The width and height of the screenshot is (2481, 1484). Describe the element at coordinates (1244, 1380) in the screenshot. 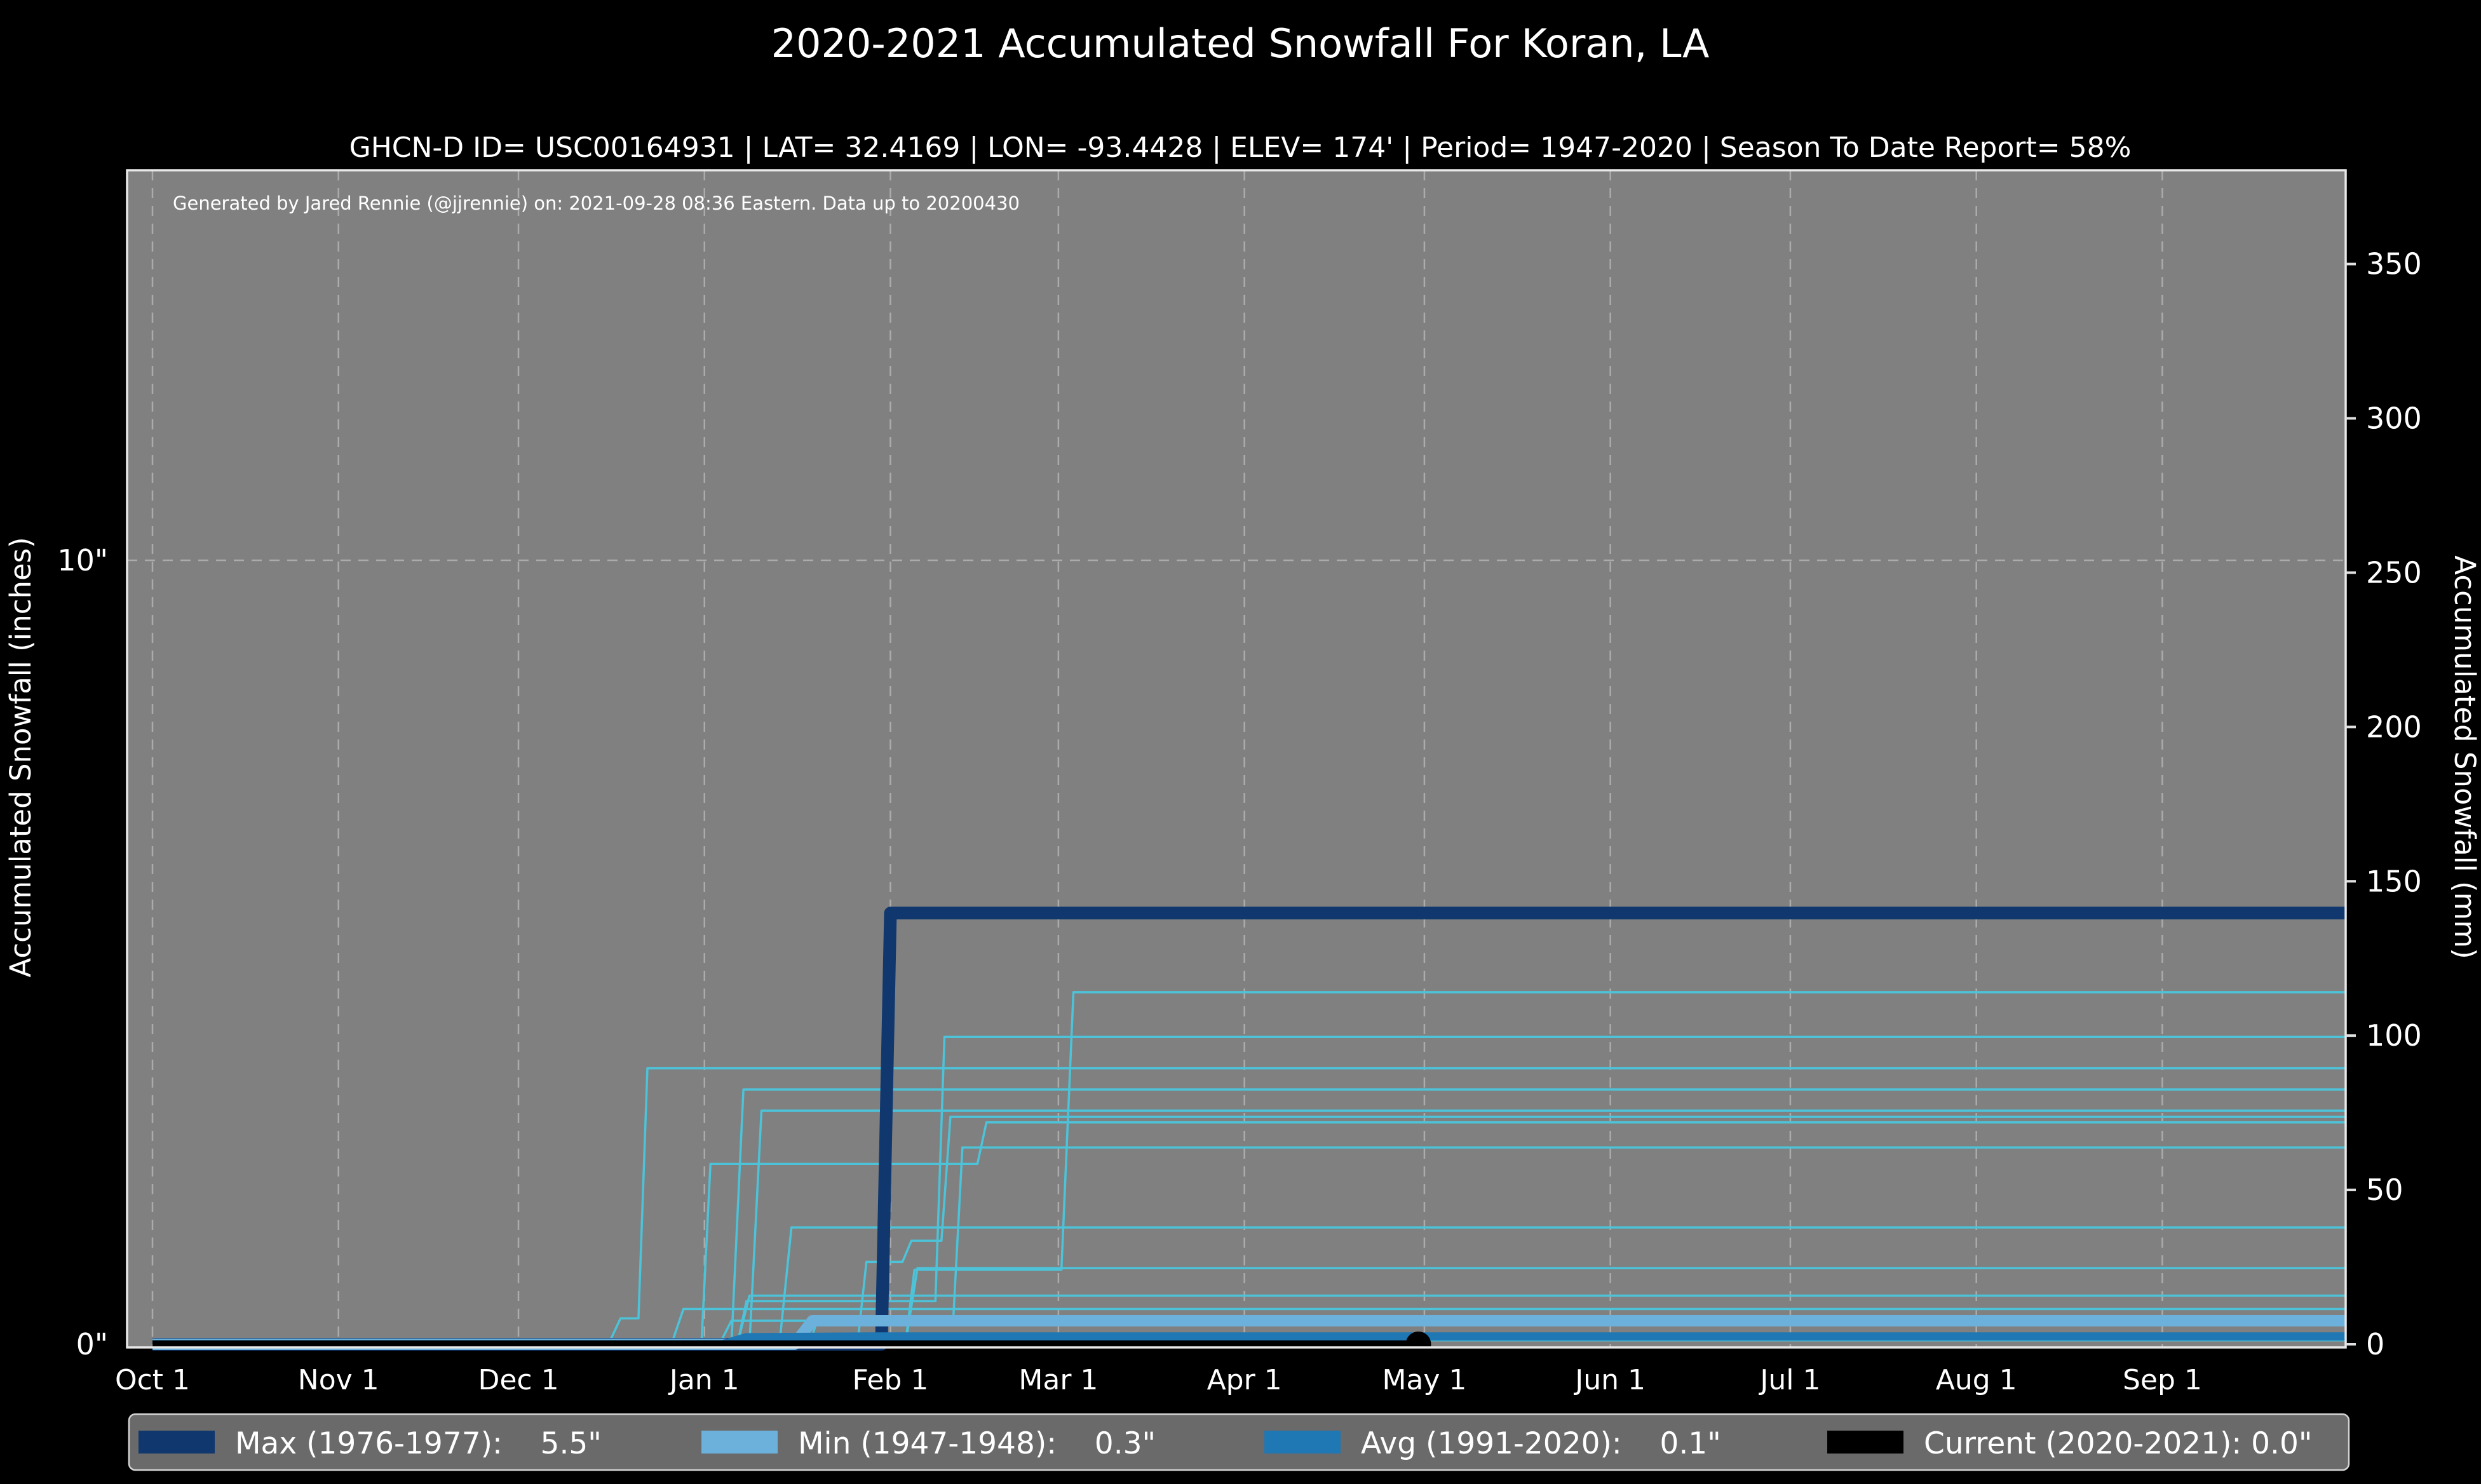

I see `x-tick-label-apr1: Apr 1` at that location.